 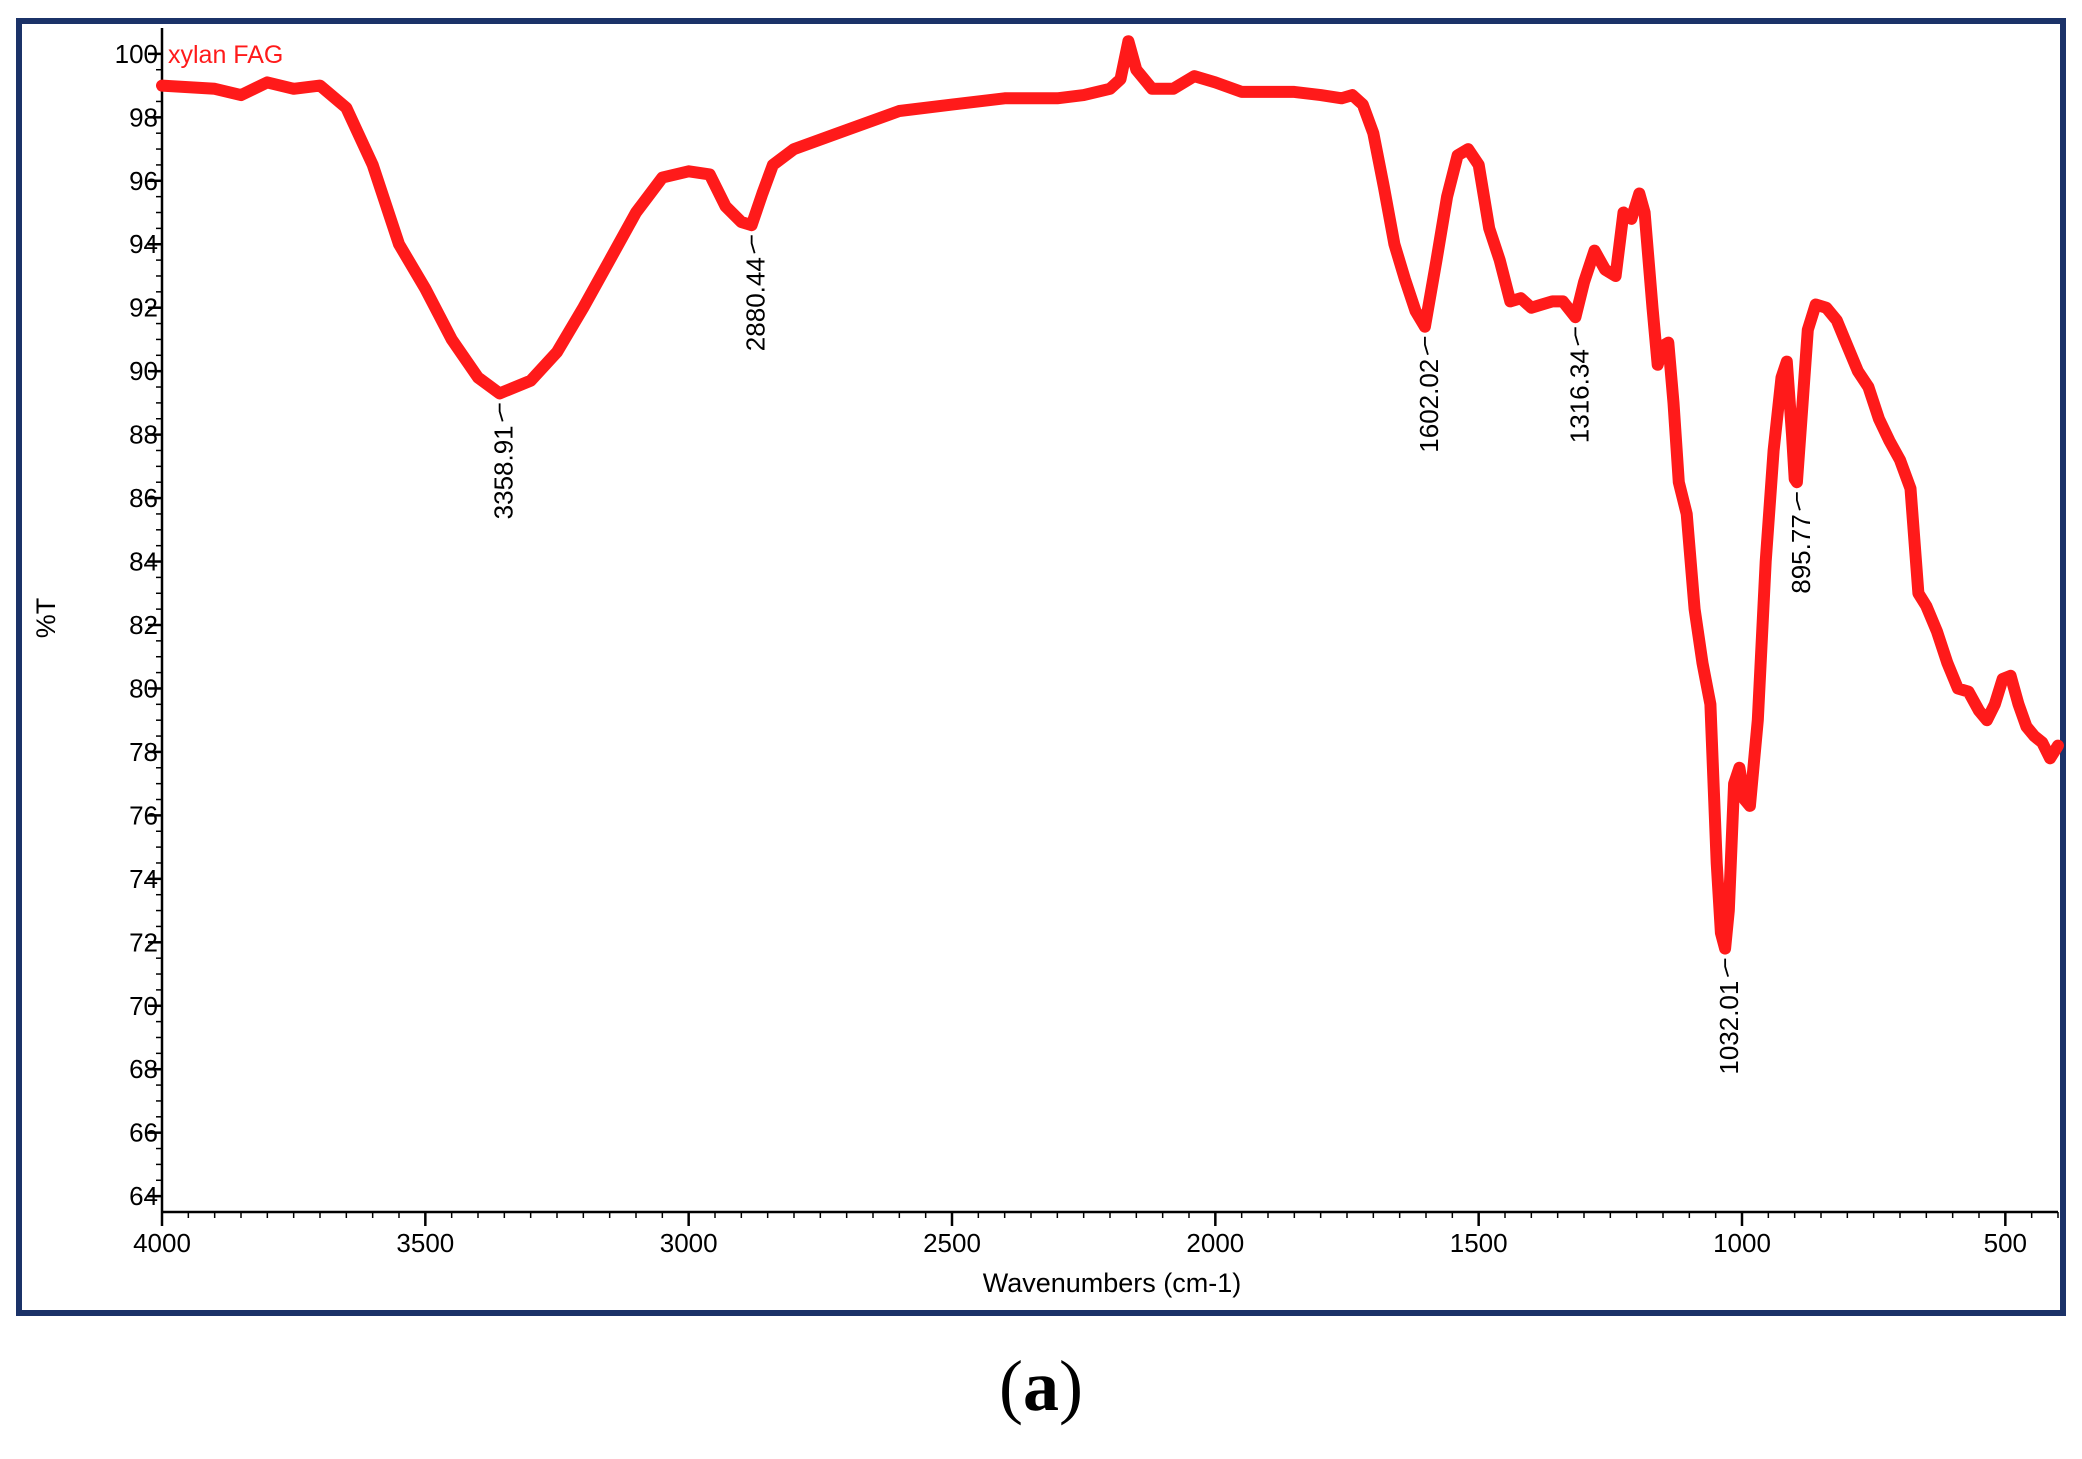 What do you see at coordinates (1579, 396) in the screenshot?
I see `peak-label: 1316.34` at bounding box center [1579, 396].